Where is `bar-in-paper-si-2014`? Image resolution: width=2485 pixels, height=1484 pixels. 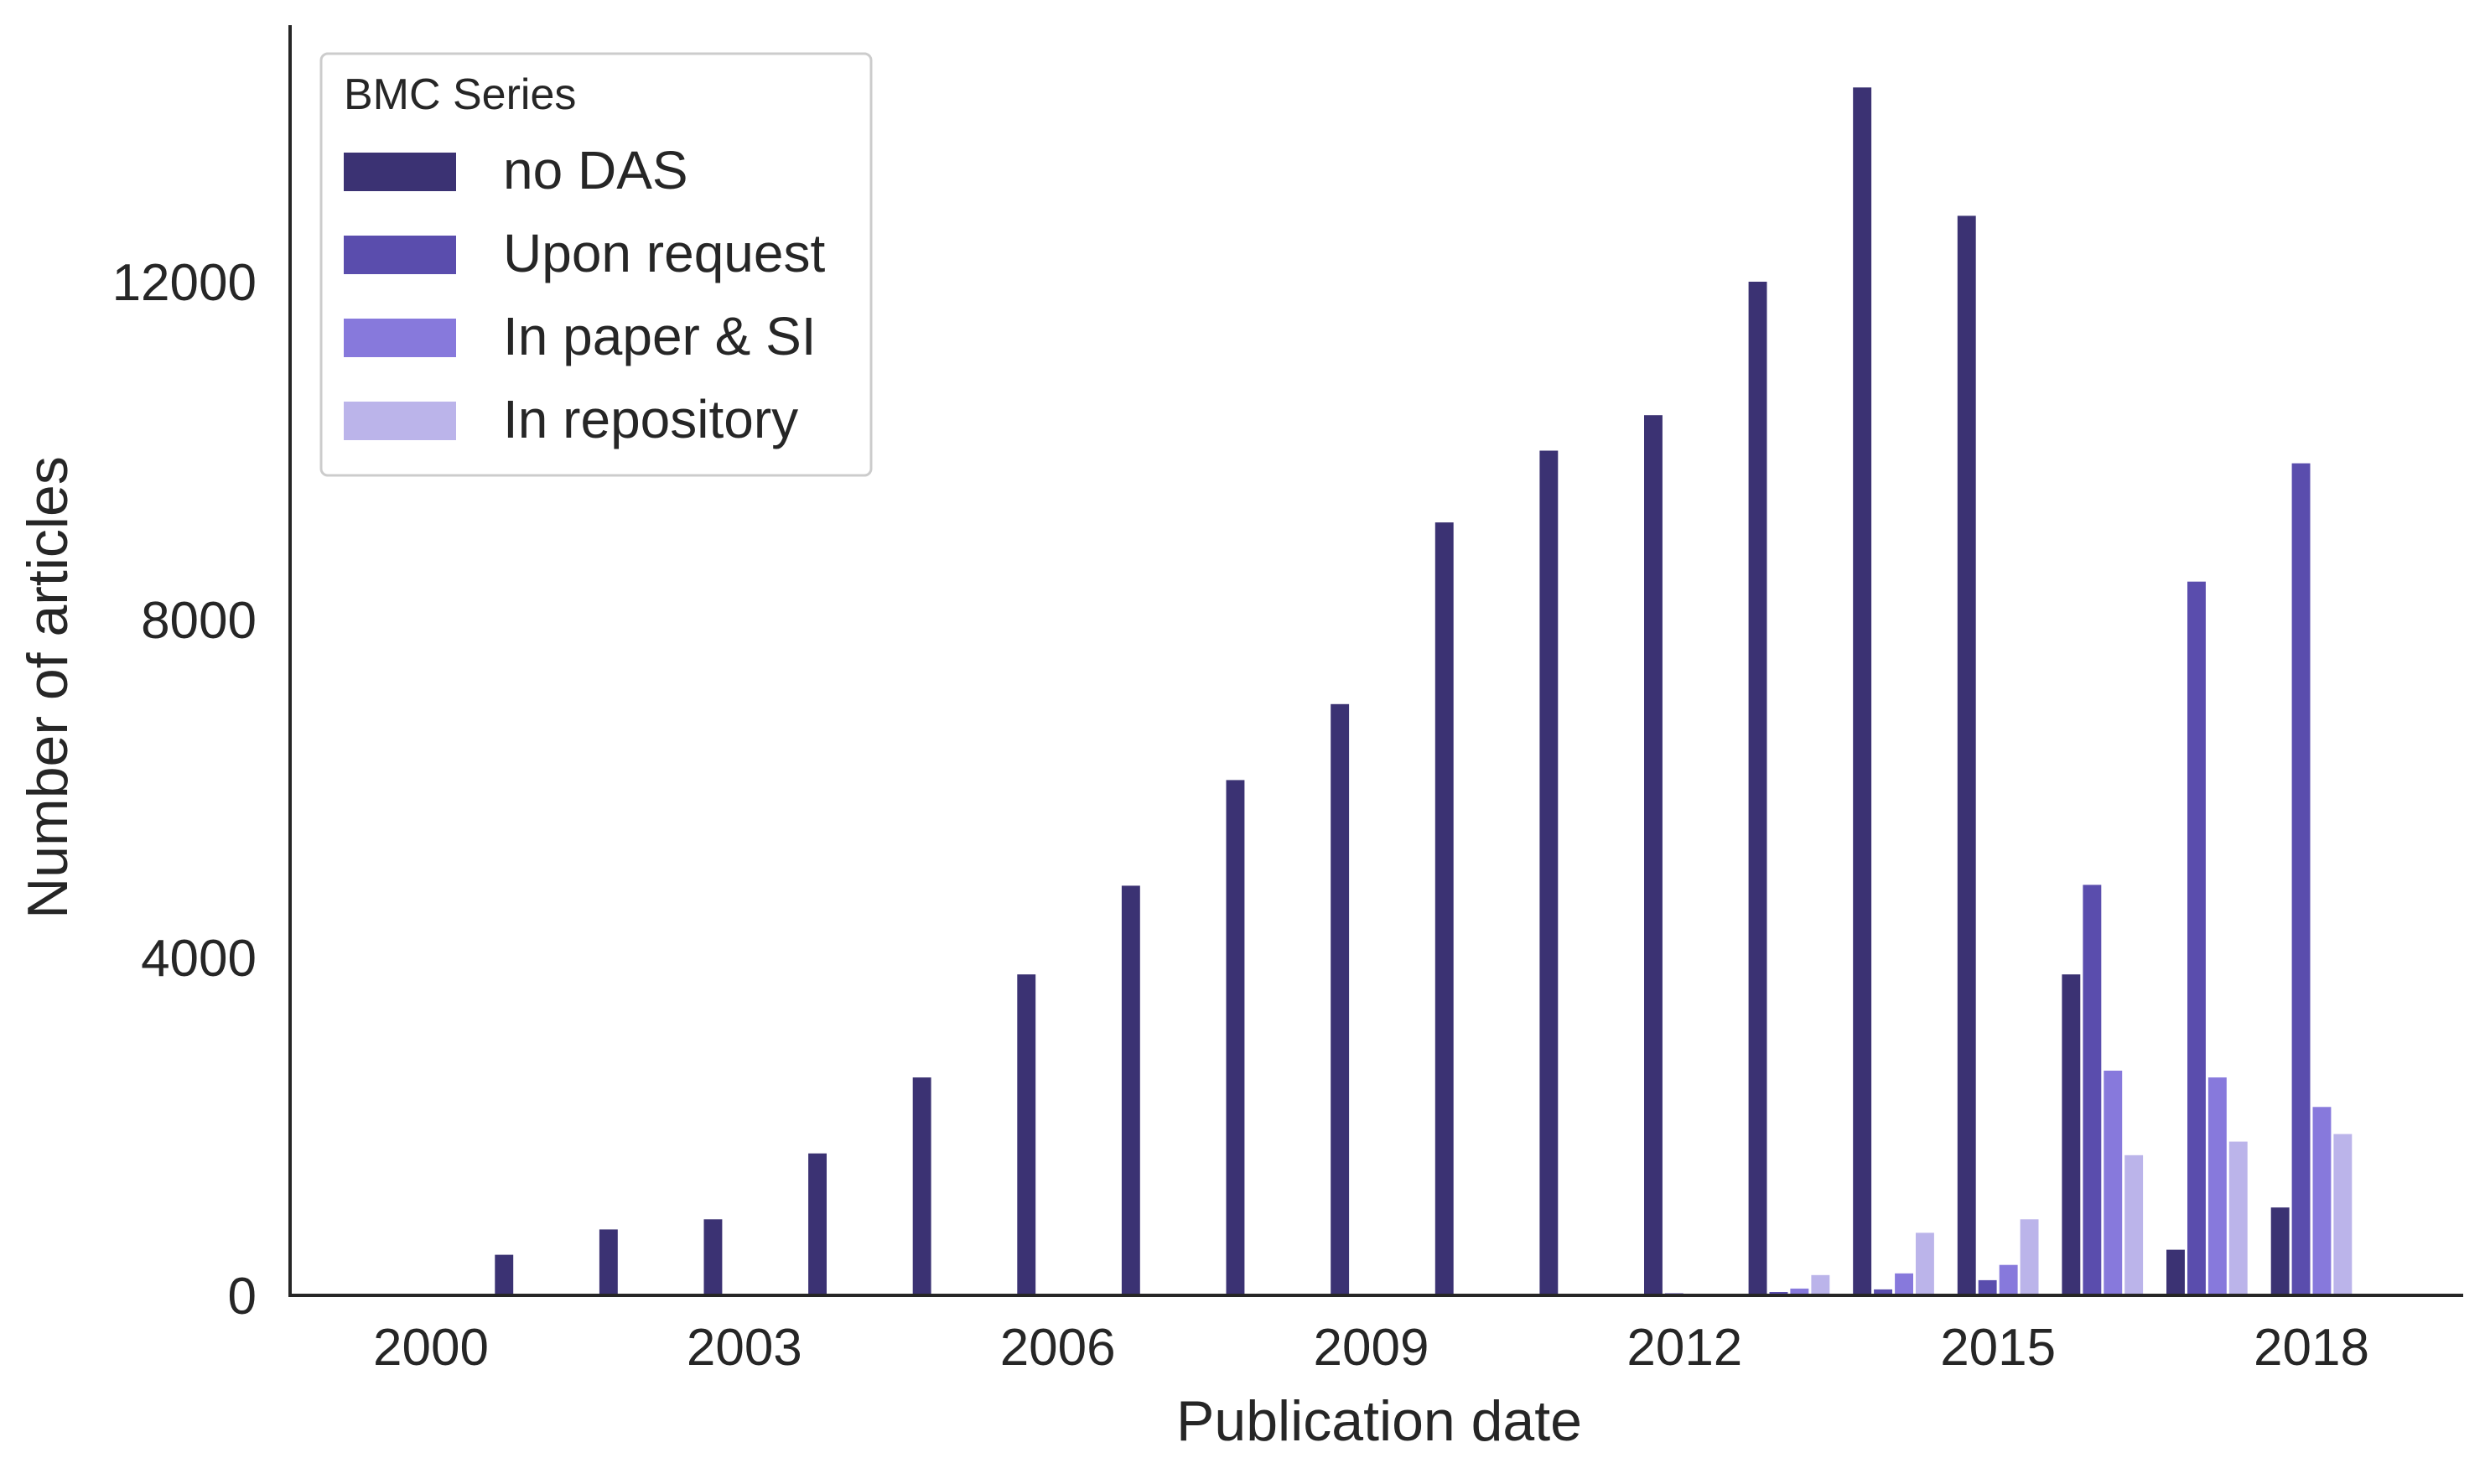
bar-in-paper-si-2014 is located at coordinates (1904, 1284).